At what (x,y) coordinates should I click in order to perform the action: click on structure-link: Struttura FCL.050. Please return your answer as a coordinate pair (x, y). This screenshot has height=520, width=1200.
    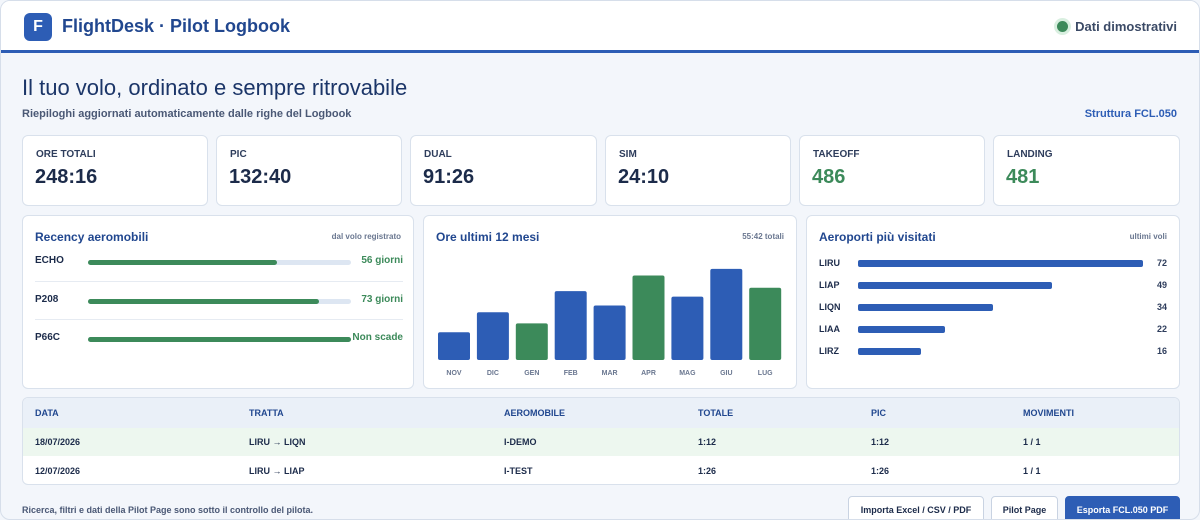
    Looking at the image, I should click on (1130, 114).